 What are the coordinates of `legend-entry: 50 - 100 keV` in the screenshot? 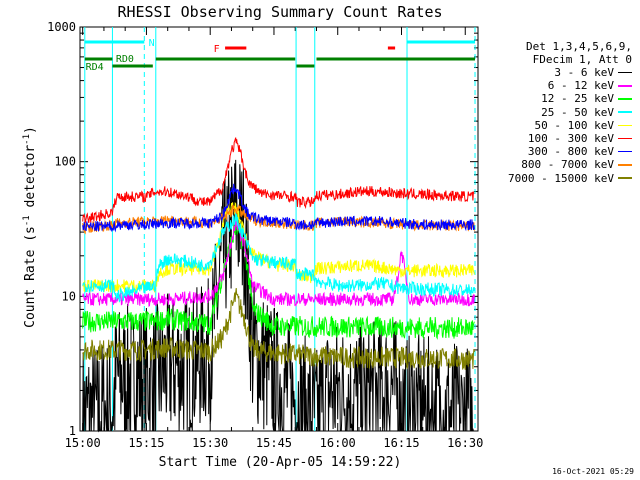 It's located at (557, 125).